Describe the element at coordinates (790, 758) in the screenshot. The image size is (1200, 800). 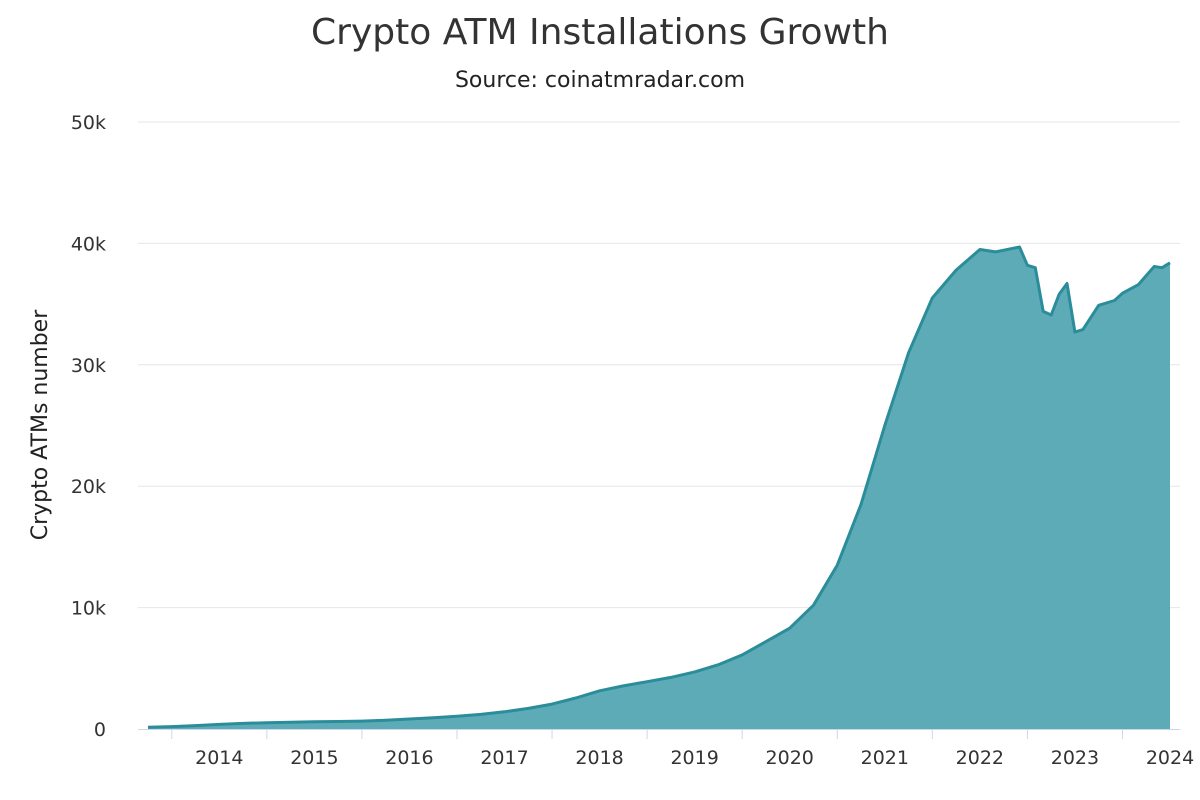
I see `x-tick-label: 2020` at that location.